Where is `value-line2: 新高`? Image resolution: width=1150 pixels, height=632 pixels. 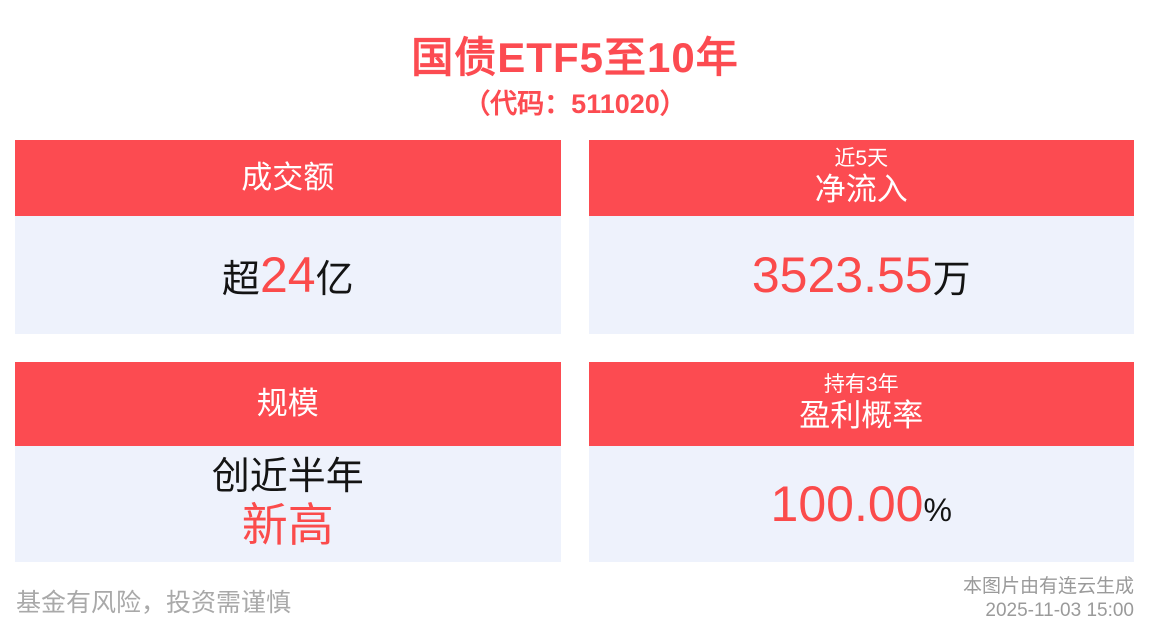 value-line2: 新高 is located at coordinates (287, 525).